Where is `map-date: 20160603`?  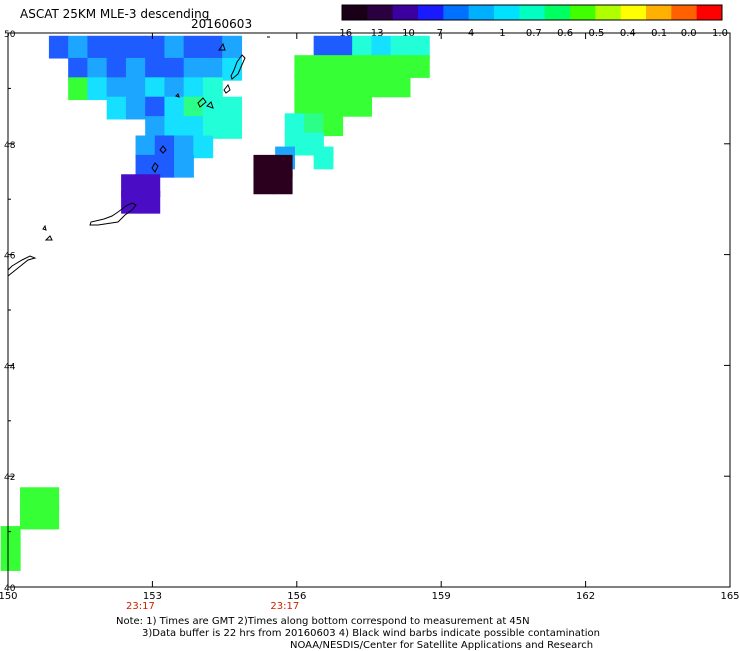
map-date: 20160603 is located at coordinates (222, 24).